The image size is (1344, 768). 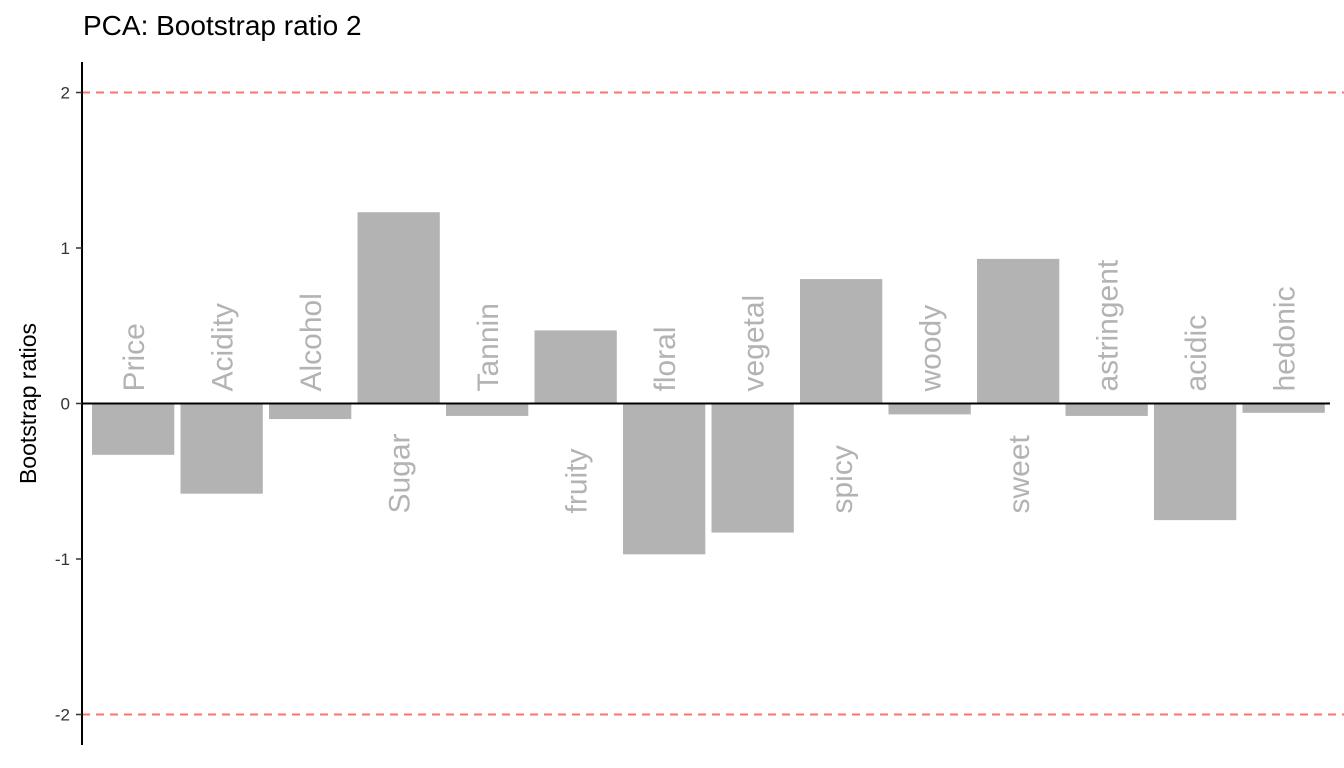 I want to click on bar-label-astringent: astringent, so click(x=1108, y=325).